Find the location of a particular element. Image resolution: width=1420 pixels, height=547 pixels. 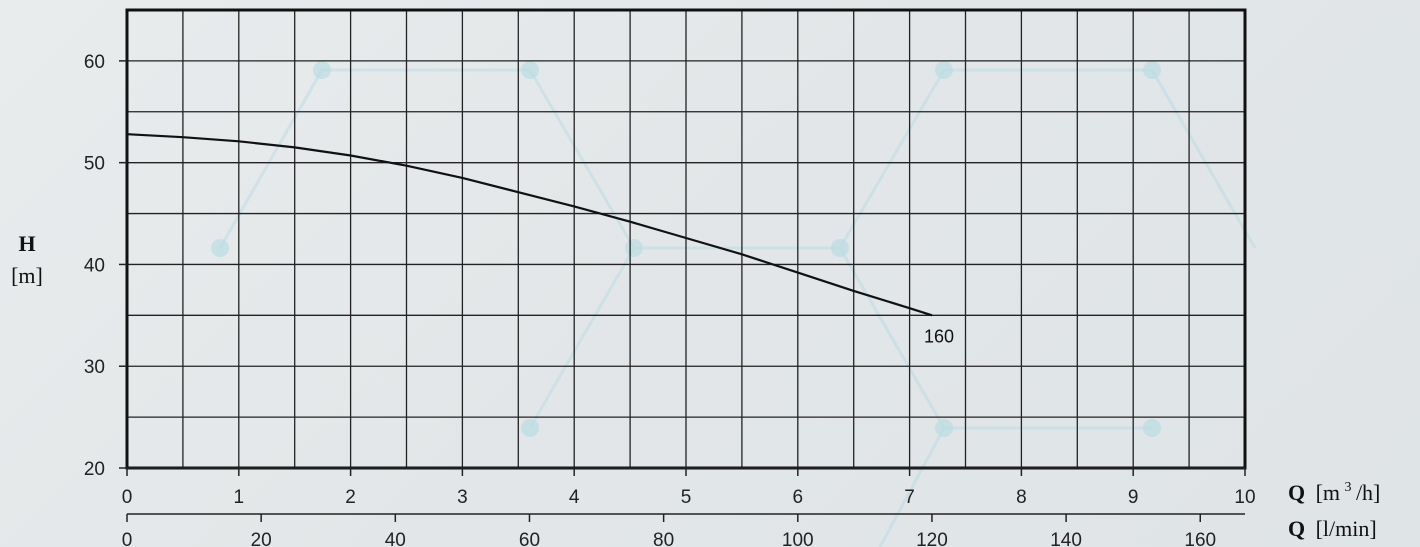

y-tick-label: 20 is located at coordinates (94, 469).